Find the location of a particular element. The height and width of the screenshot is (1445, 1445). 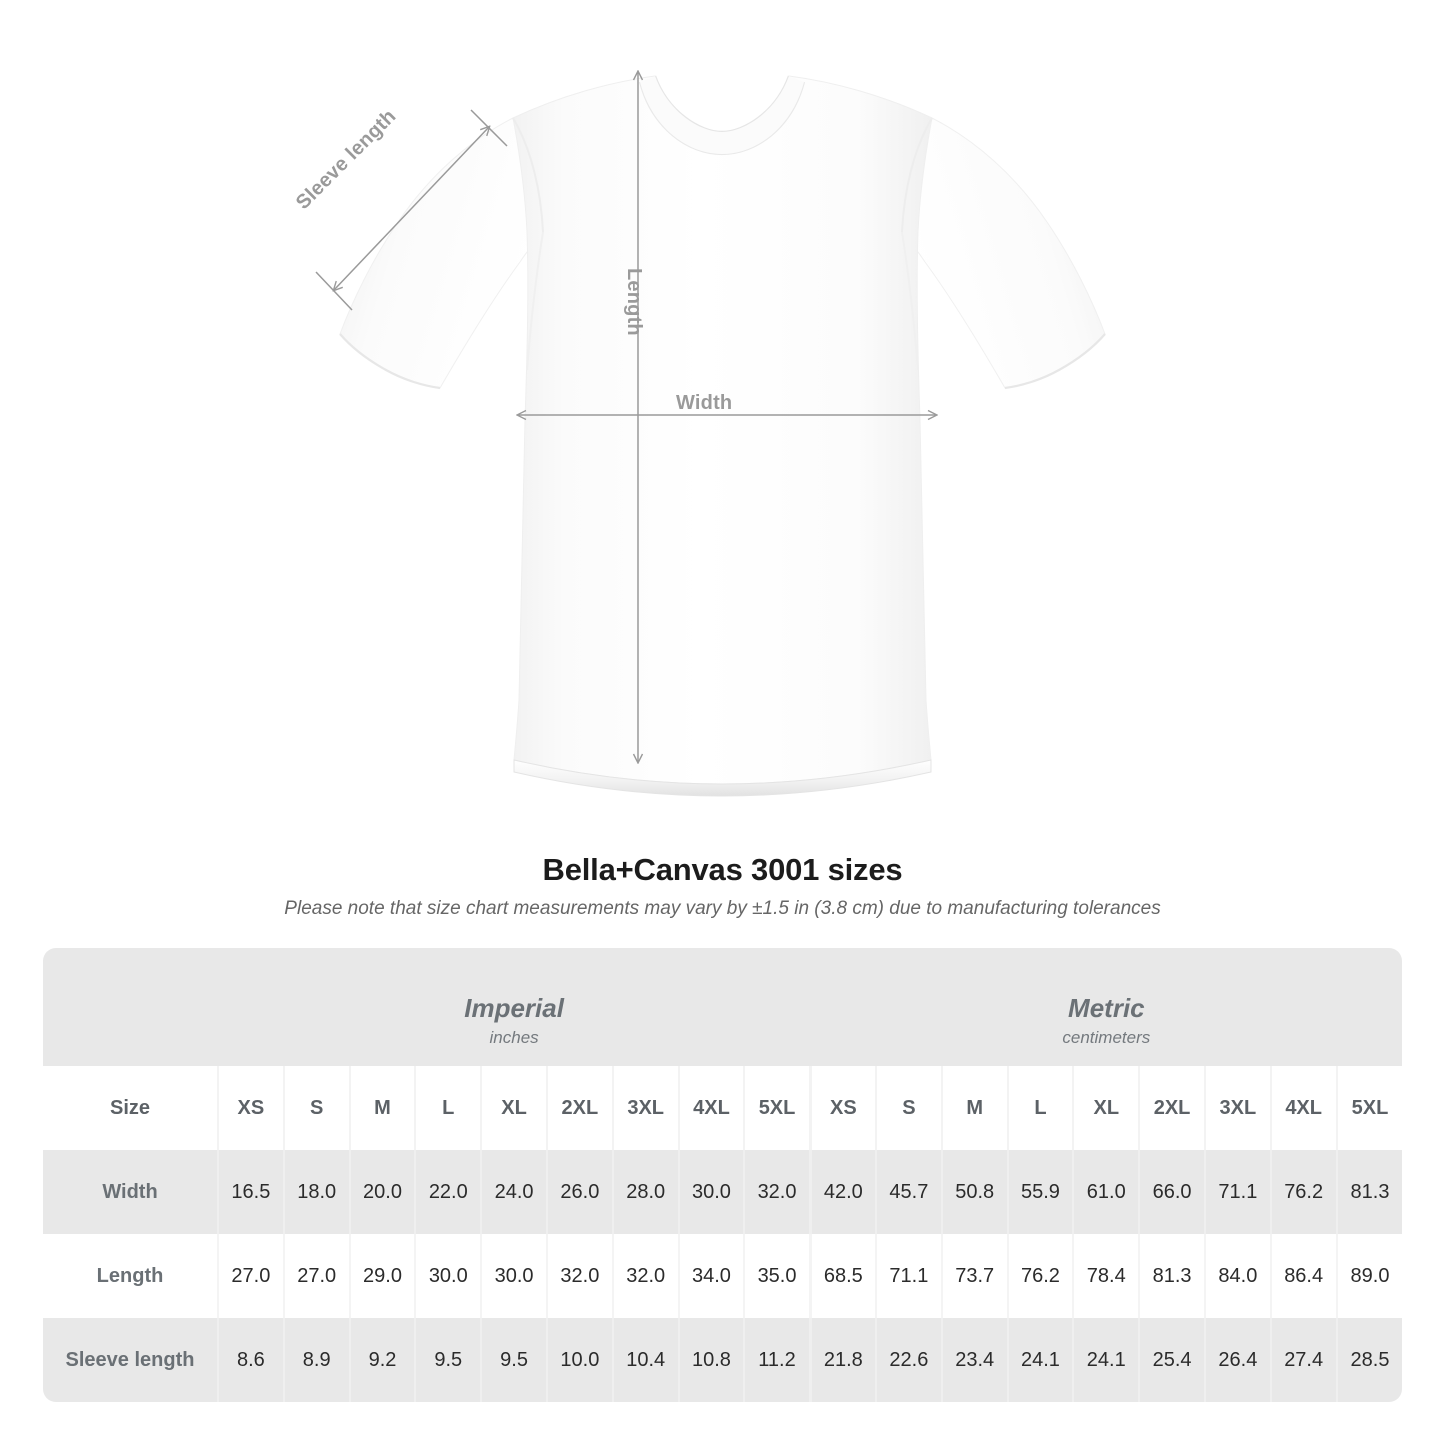

size-header-imperial-s: S is located at coordinates (316, 1108).